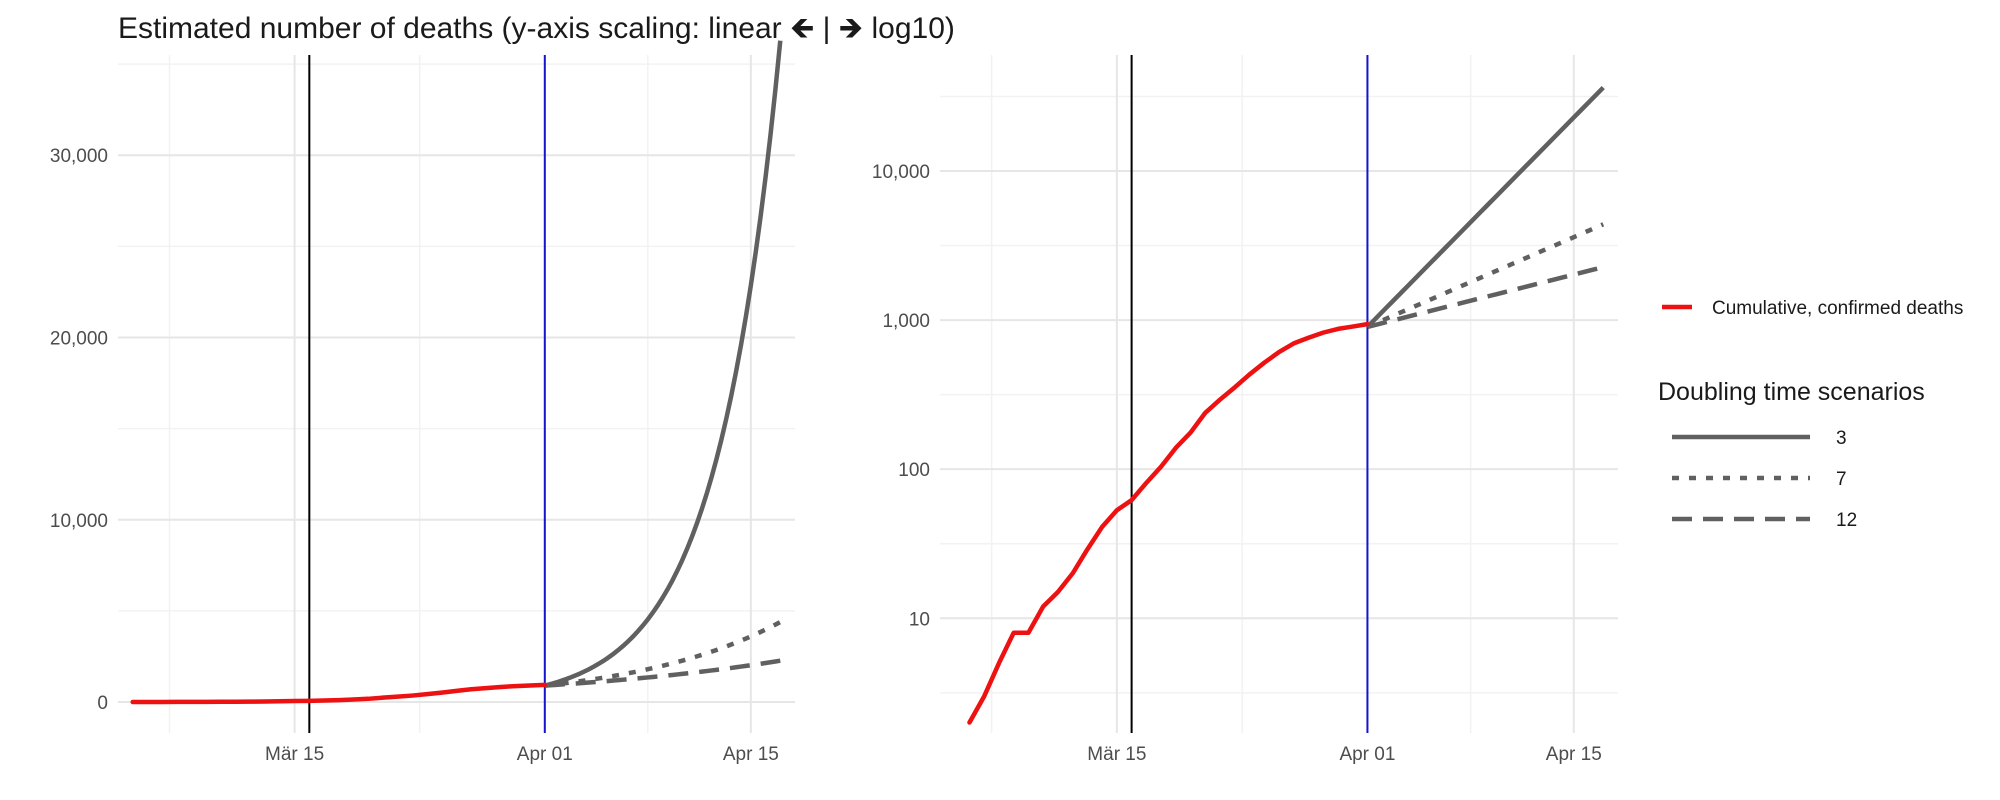  I want to click on y-tick-label: 20,000, so click(79, 339).